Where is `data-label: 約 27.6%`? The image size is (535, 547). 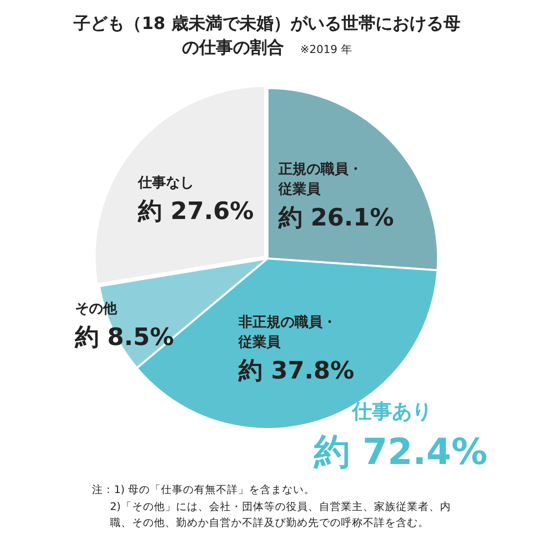 data-label: 約 27.6% is located at coordinates (195, 210).